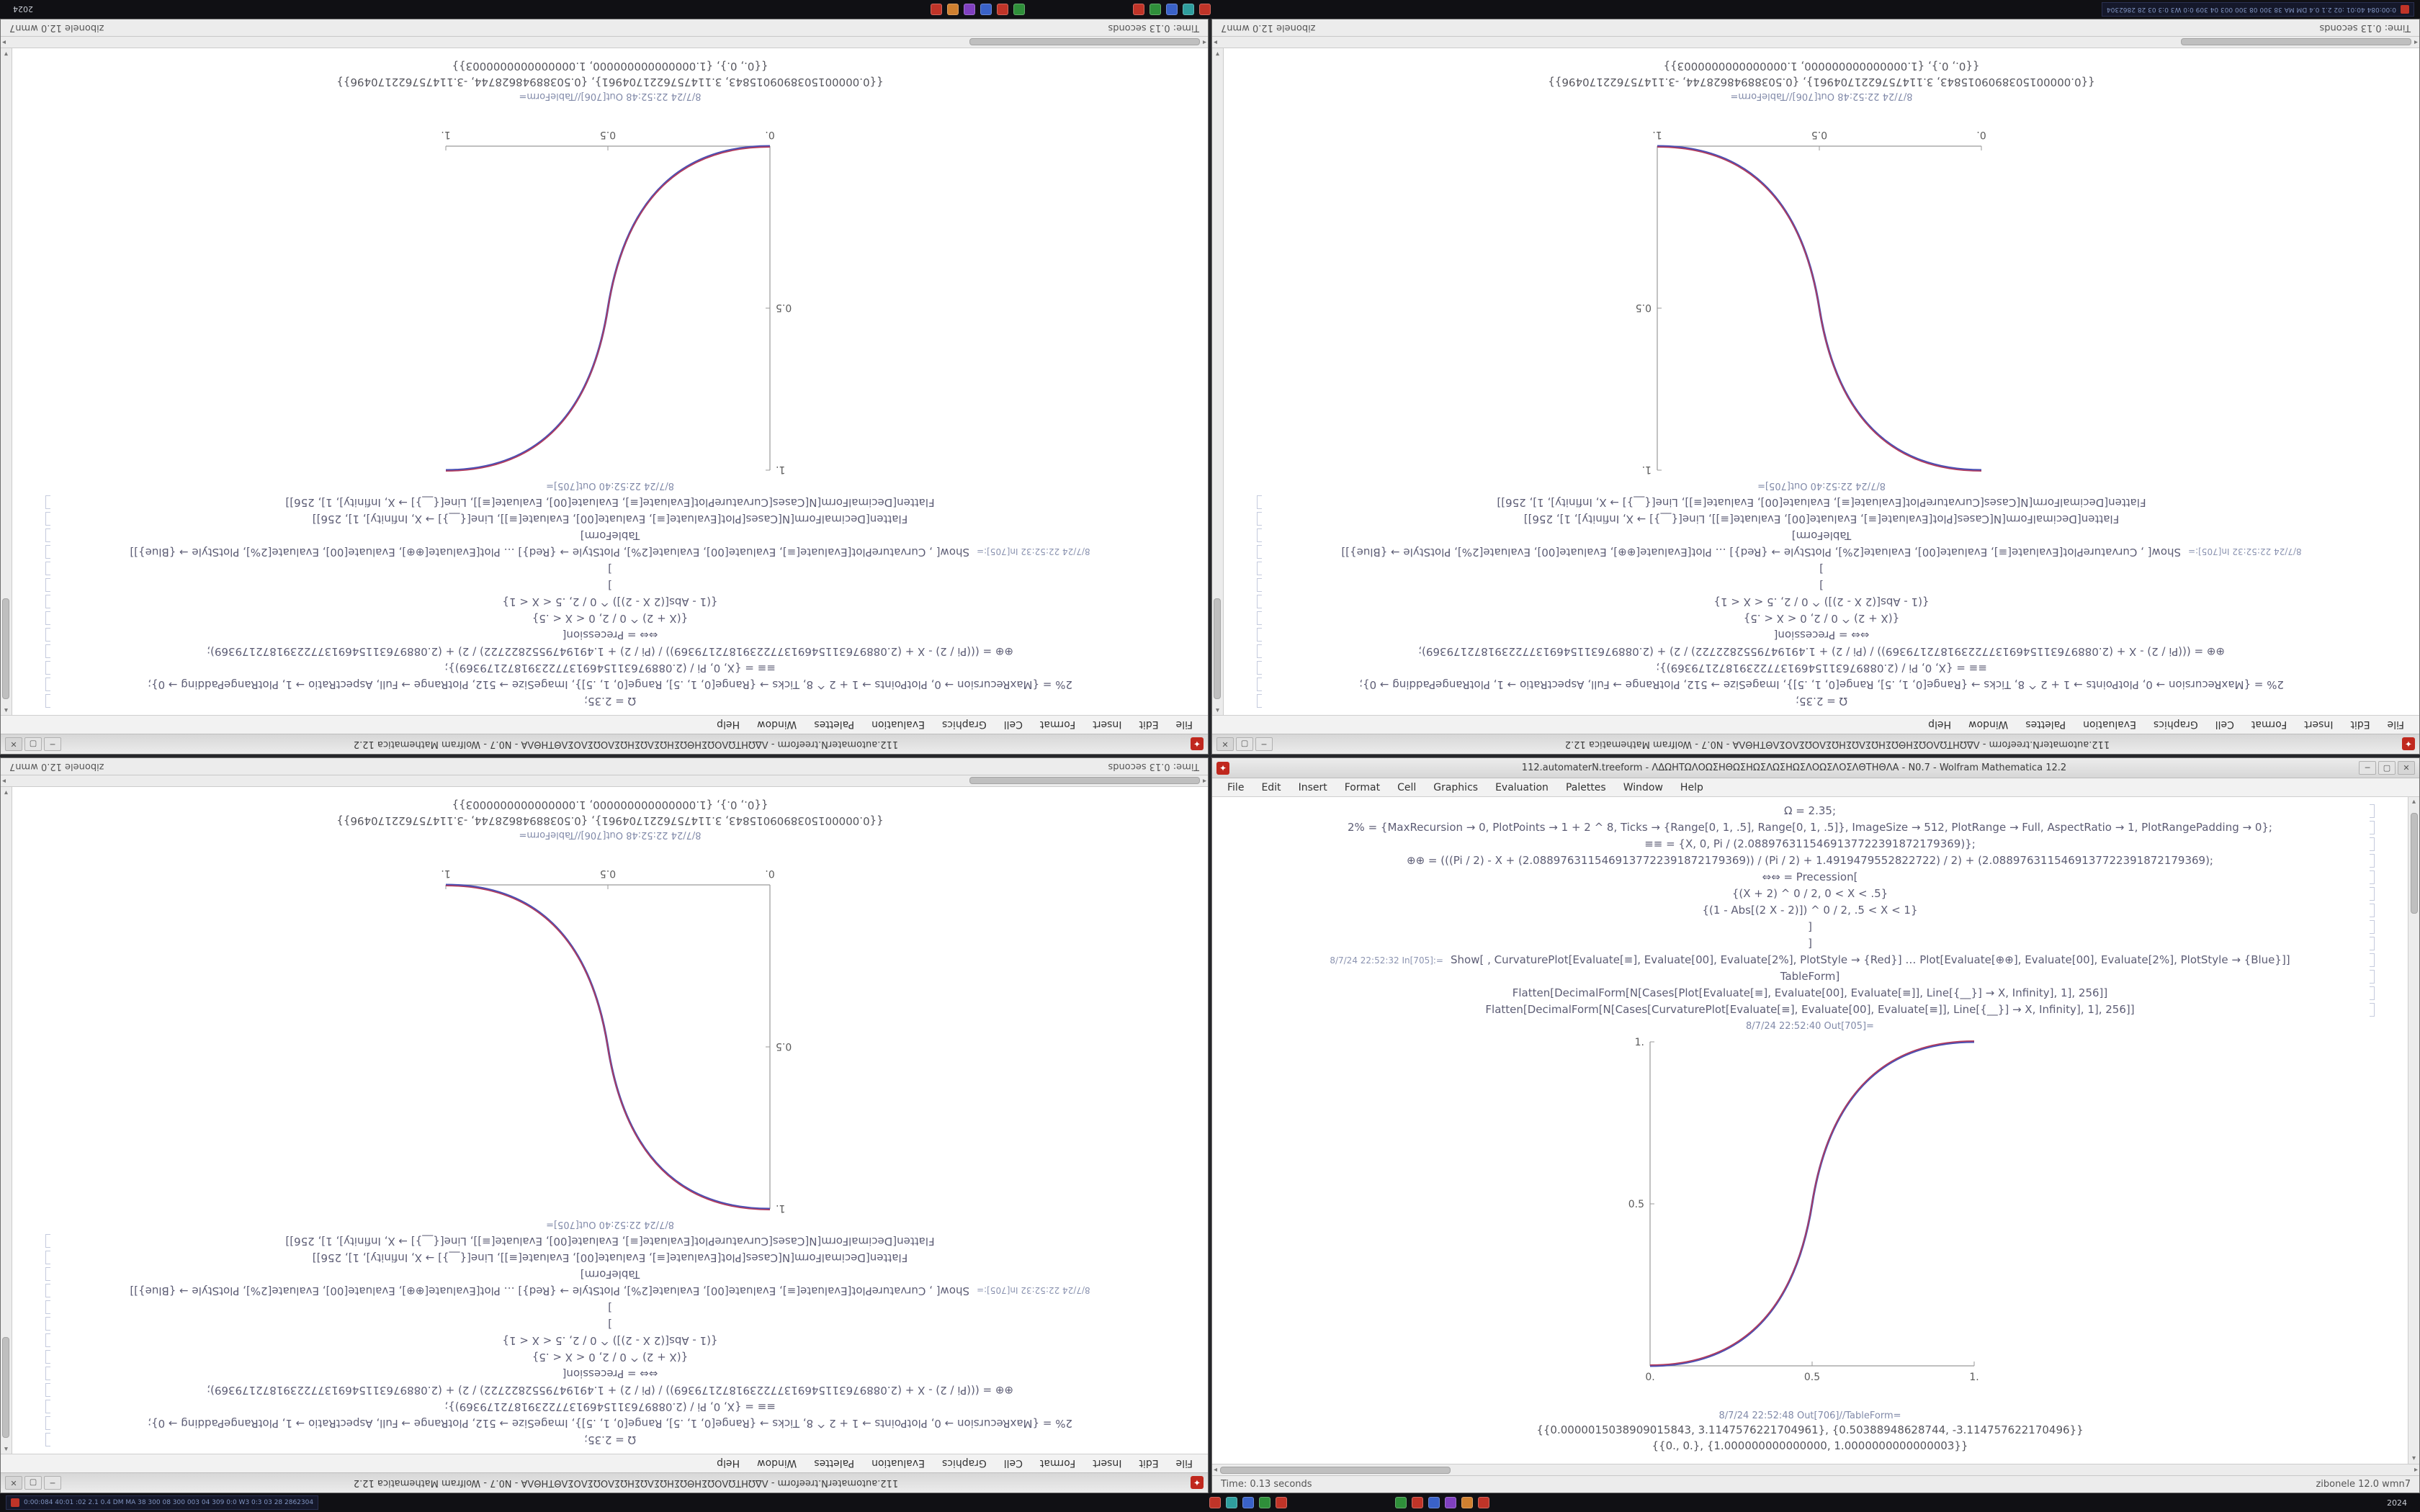 This screenshot has width=2420, height=1512. I want to click on minimize-button: ─, so click(1264, 744).